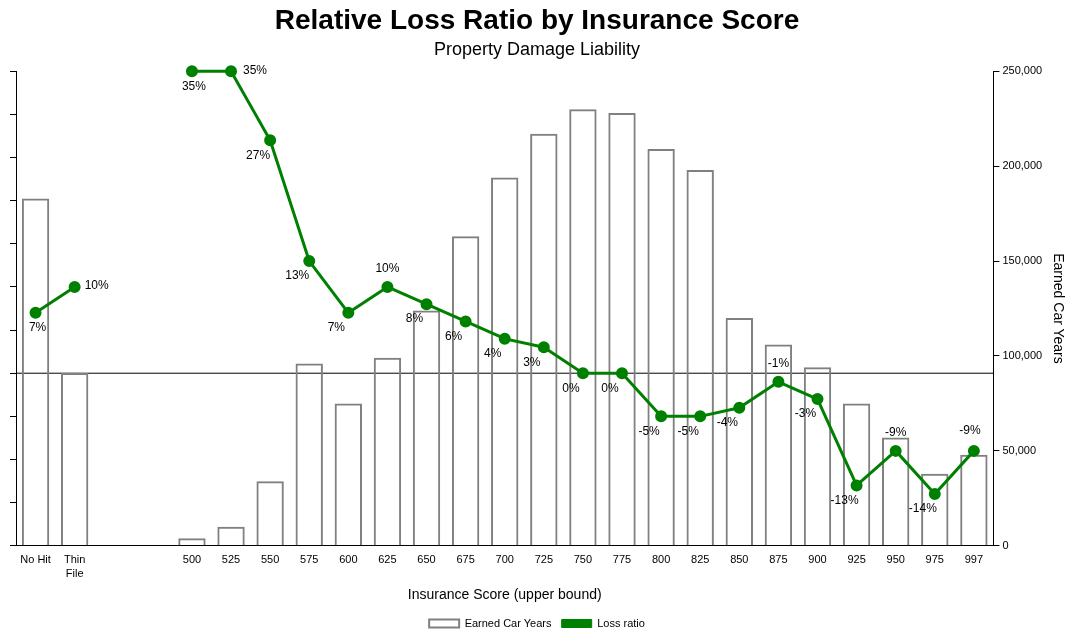  Describe the element at coordinates (426, 559) in the screenshot. I see `x-tick-label: 650` at that location.